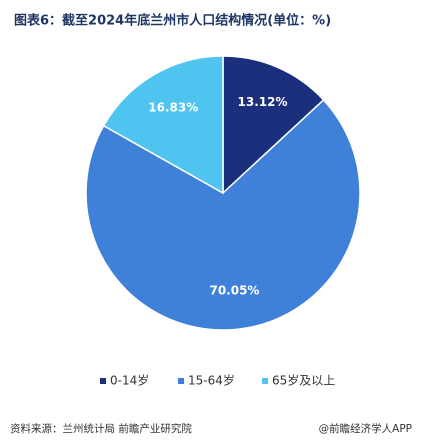 The image size is (422, 447). What do you see at coordinates (211, 380) in the screenshot?
I see `legend-label: 15-64岁` at bounding box center [211, 380].